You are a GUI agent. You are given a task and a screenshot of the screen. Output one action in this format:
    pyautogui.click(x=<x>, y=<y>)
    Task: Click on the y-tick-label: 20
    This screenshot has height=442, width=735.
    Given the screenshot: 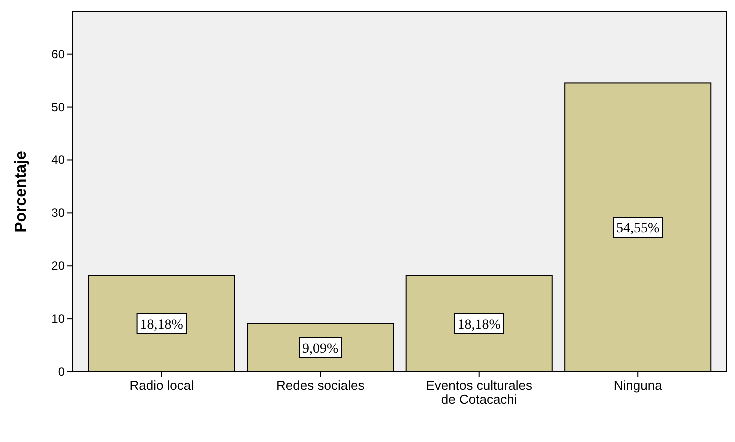 What is the action you would take?
    pyautogui.click(x=59, y=266)
    